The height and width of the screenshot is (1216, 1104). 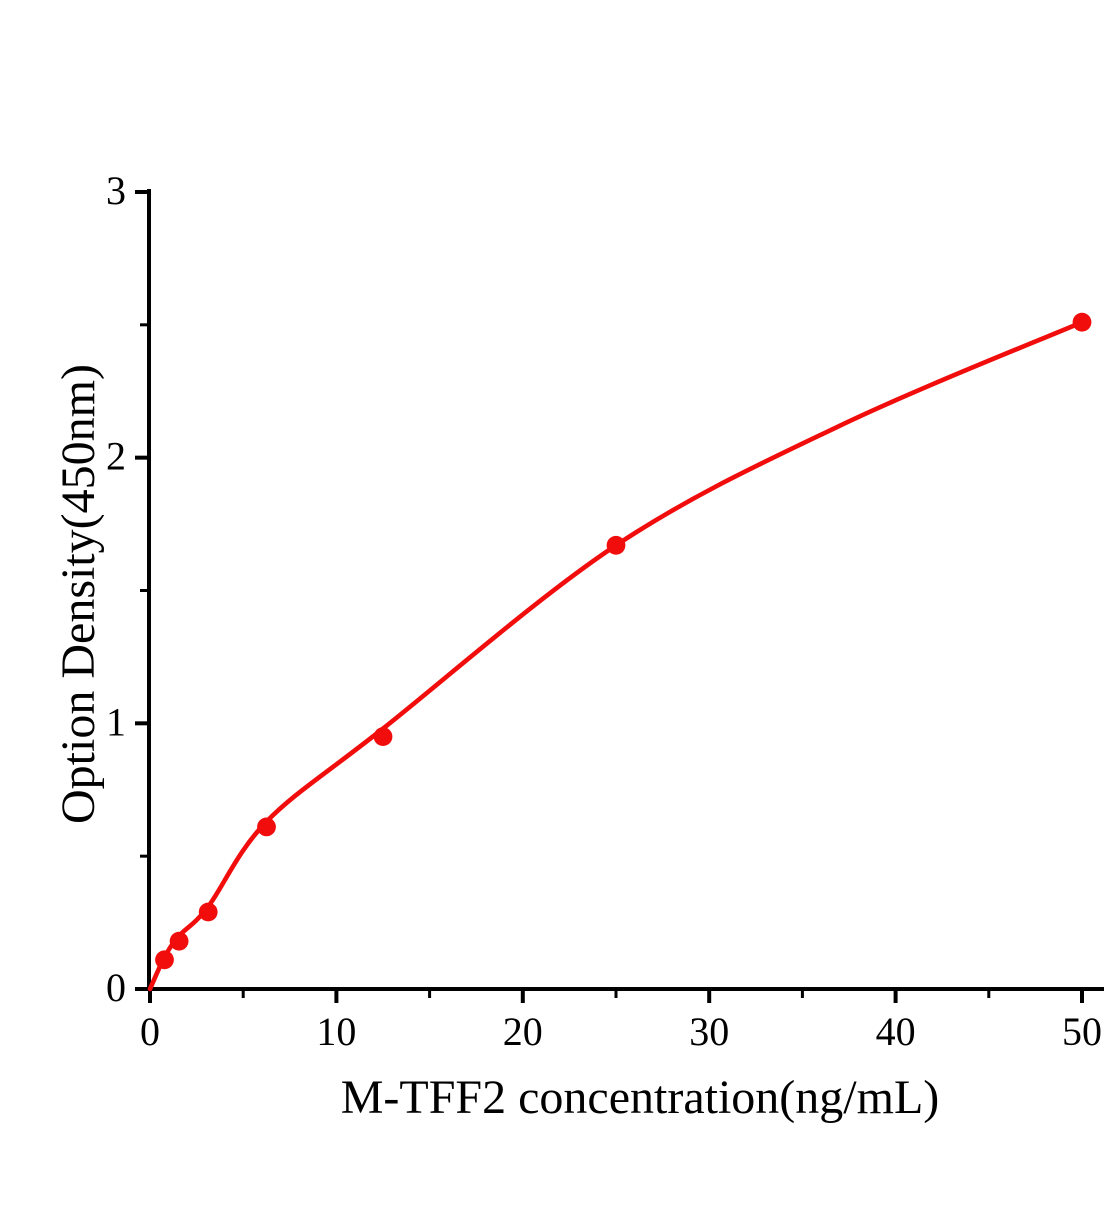 What do you see at coordinates (116, 987) in the screenshot?
I see `y-tick-label: 0` at bounding box center [116, 987].